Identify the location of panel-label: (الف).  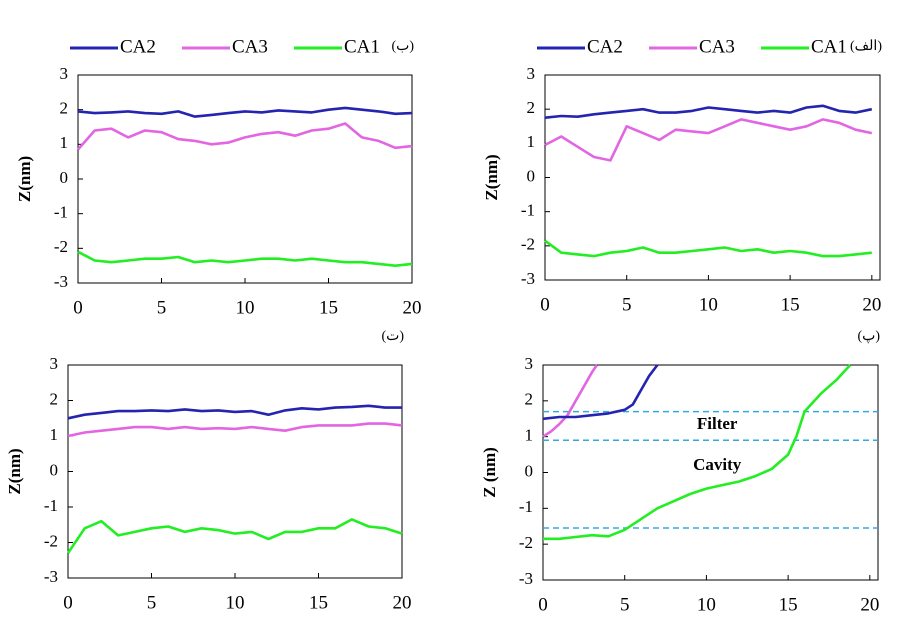
(866, 46).